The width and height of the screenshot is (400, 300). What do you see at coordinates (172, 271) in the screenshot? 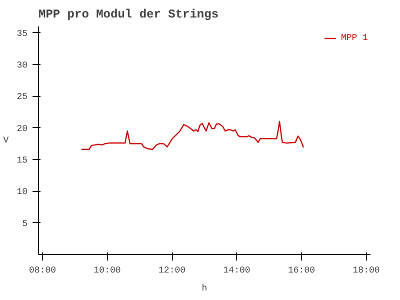
I see `x-tick-label: 12:00` at bounding box center [172, 271].